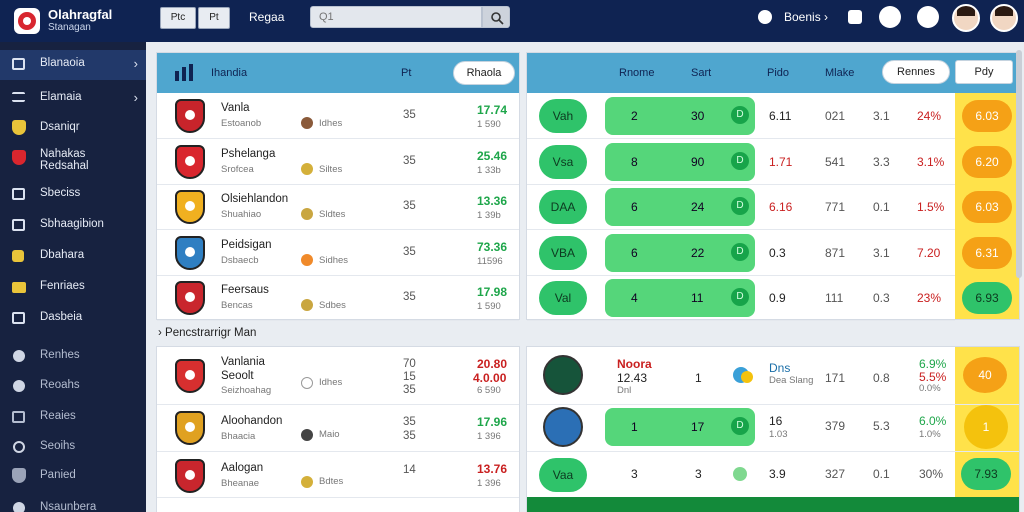 Image resolution: width=1024 pixels, height=512 pixels. Describe the element at coordinates (80, 14) in the screenshot. I see `app-name: Olahragfal` at that location.